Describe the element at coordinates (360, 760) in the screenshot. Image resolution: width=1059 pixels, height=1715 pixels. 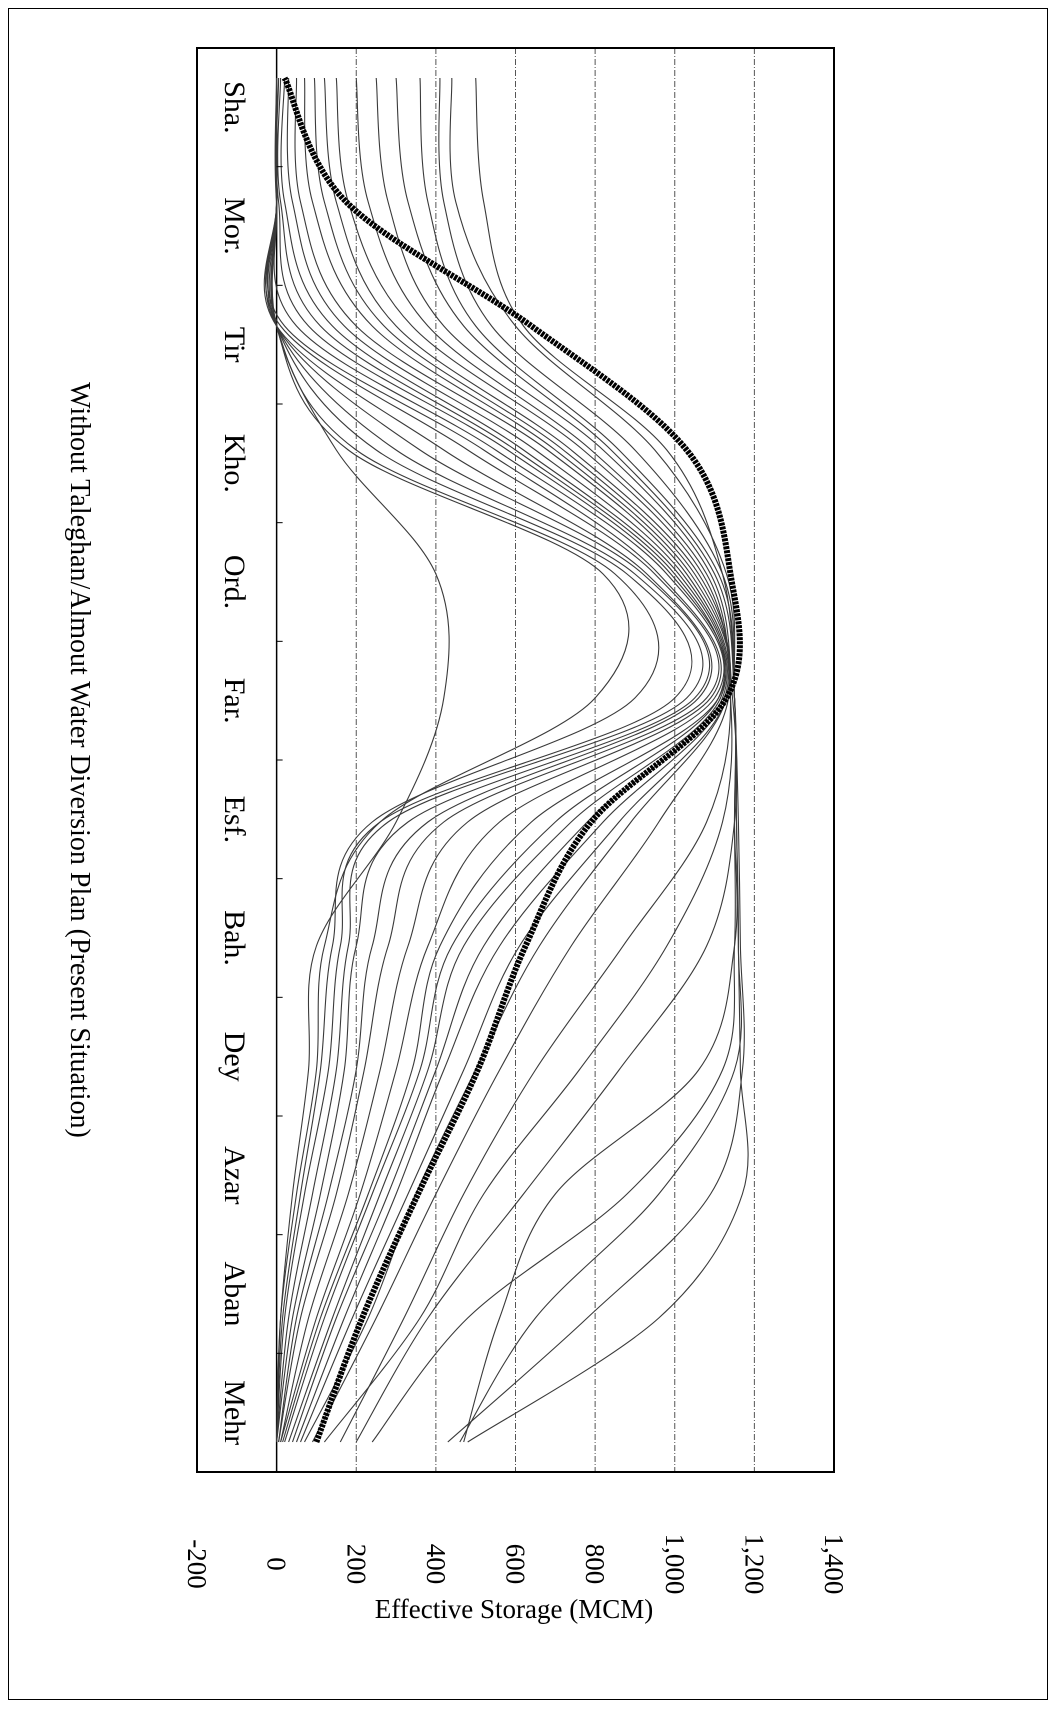
I see `year-series-line` at that location.